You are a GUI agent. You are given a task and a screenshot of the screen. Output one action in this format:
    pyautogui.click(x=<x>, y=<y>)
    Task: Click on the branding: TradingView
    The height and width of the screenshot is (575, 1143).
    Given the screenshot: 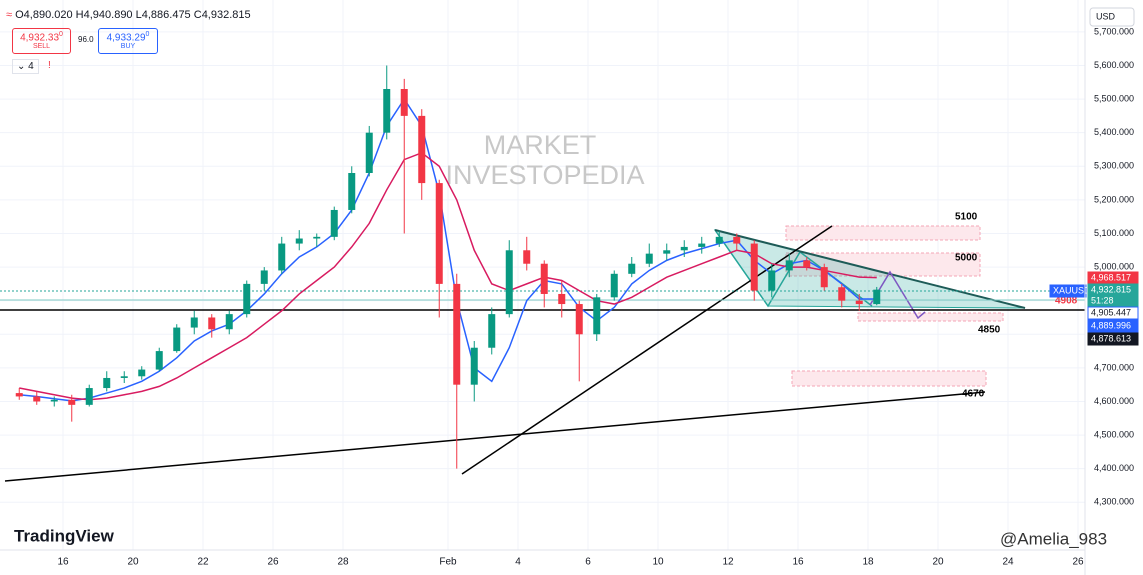 What is the action you would take?
    pyautogui.click(x=64, y=535)
    